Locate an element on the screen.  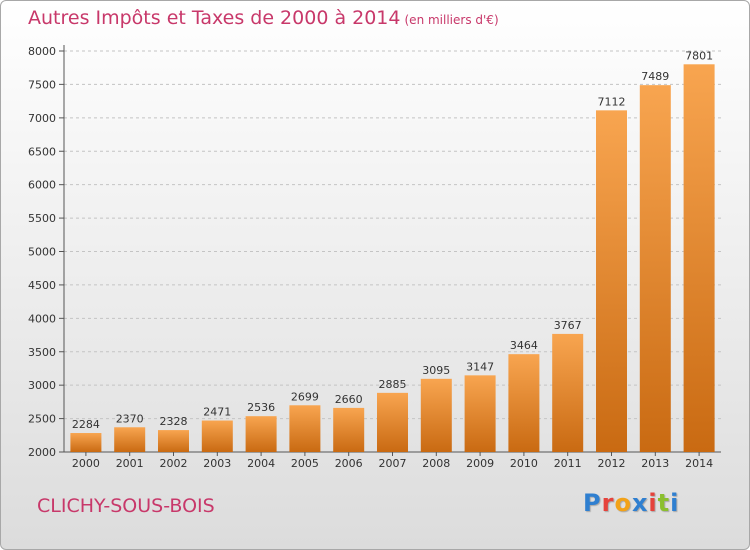
x-tick-label: 2007 is located at coordinates (393, 463).